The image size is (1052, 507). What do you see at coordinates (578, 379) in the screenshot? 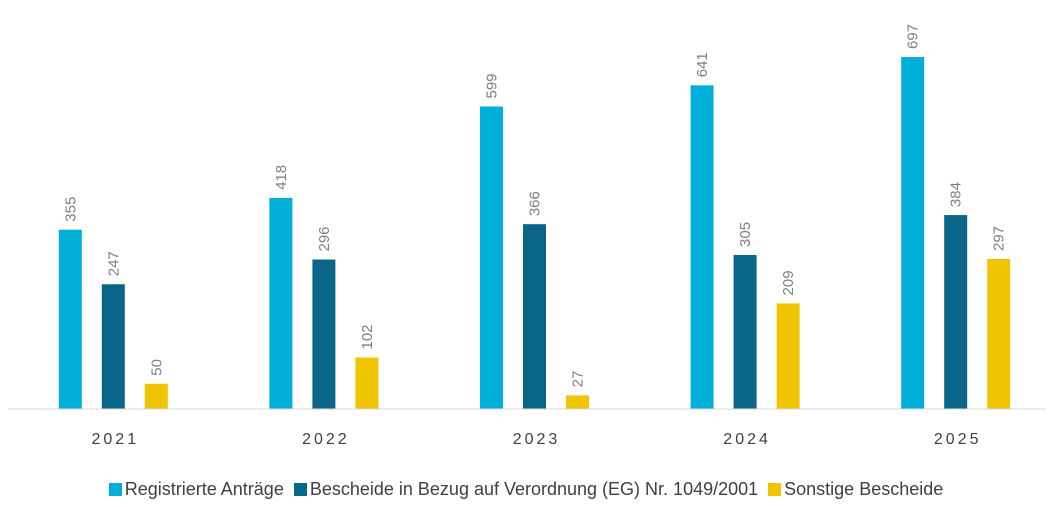
I see `data-label: 27` at bounding box center [578, 379].